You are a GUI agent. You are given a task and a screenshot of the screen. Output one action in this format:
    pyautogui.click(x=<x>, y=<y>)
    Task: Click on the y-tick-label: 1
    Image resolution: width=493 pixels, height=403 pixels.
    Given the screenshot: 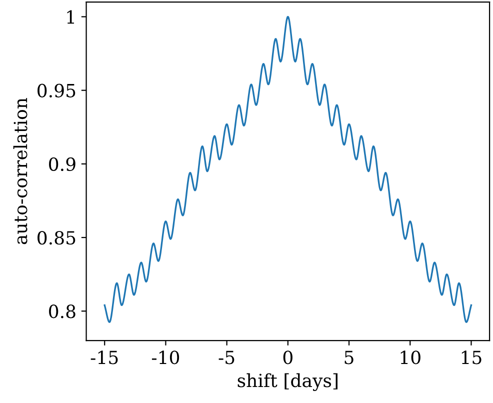 What is the action you would take?
    pyautogui.click(x=70, y=17)
    